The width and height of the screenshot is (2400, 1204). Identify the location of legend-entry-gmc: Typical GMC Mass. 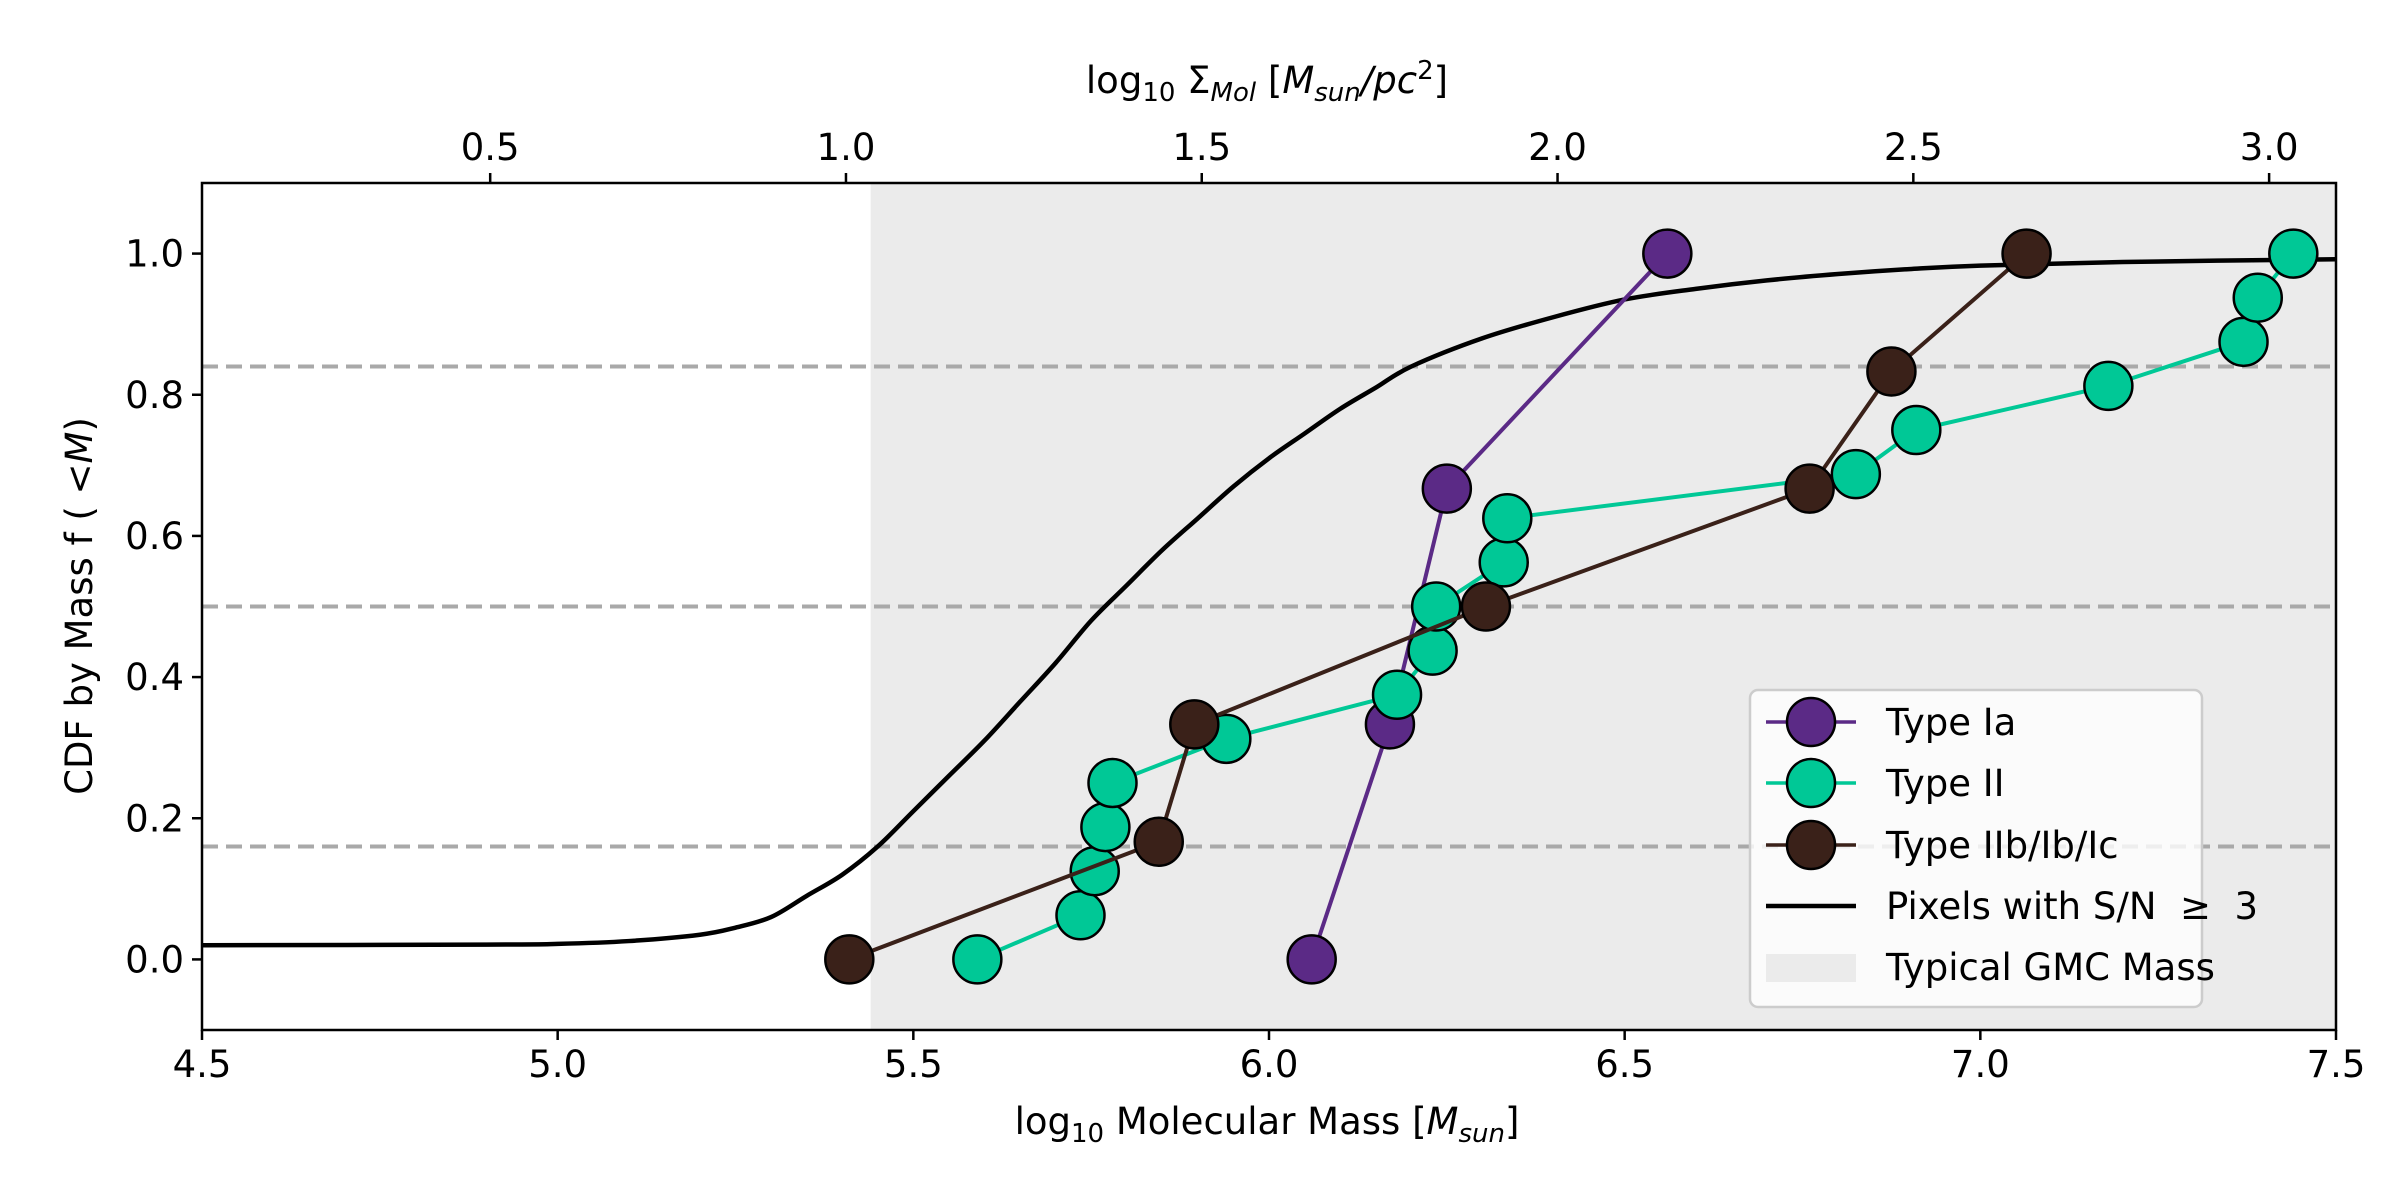
(1990, 967).